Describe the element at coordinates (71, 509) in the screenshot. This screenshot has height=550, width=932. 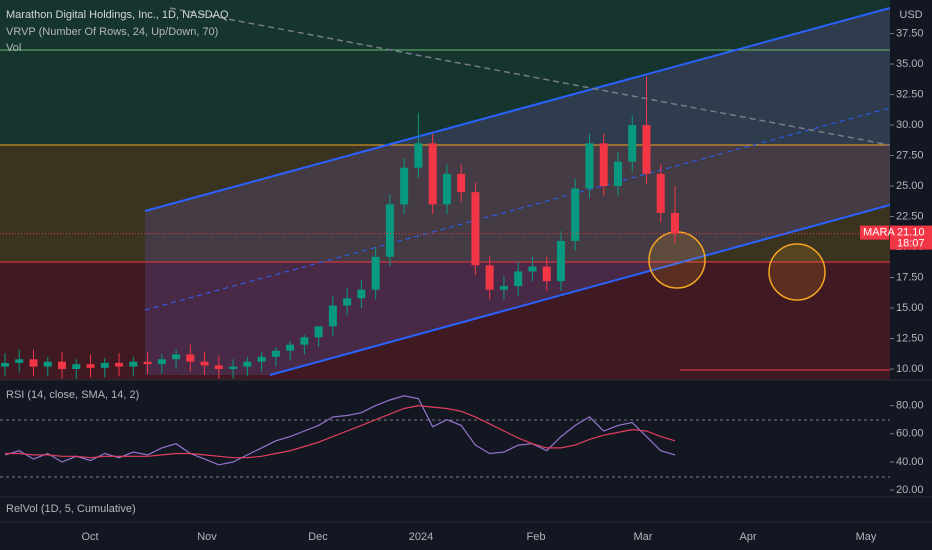
I see `indicator-label: RelVol (1D, 5, Cumulative)` at that location.